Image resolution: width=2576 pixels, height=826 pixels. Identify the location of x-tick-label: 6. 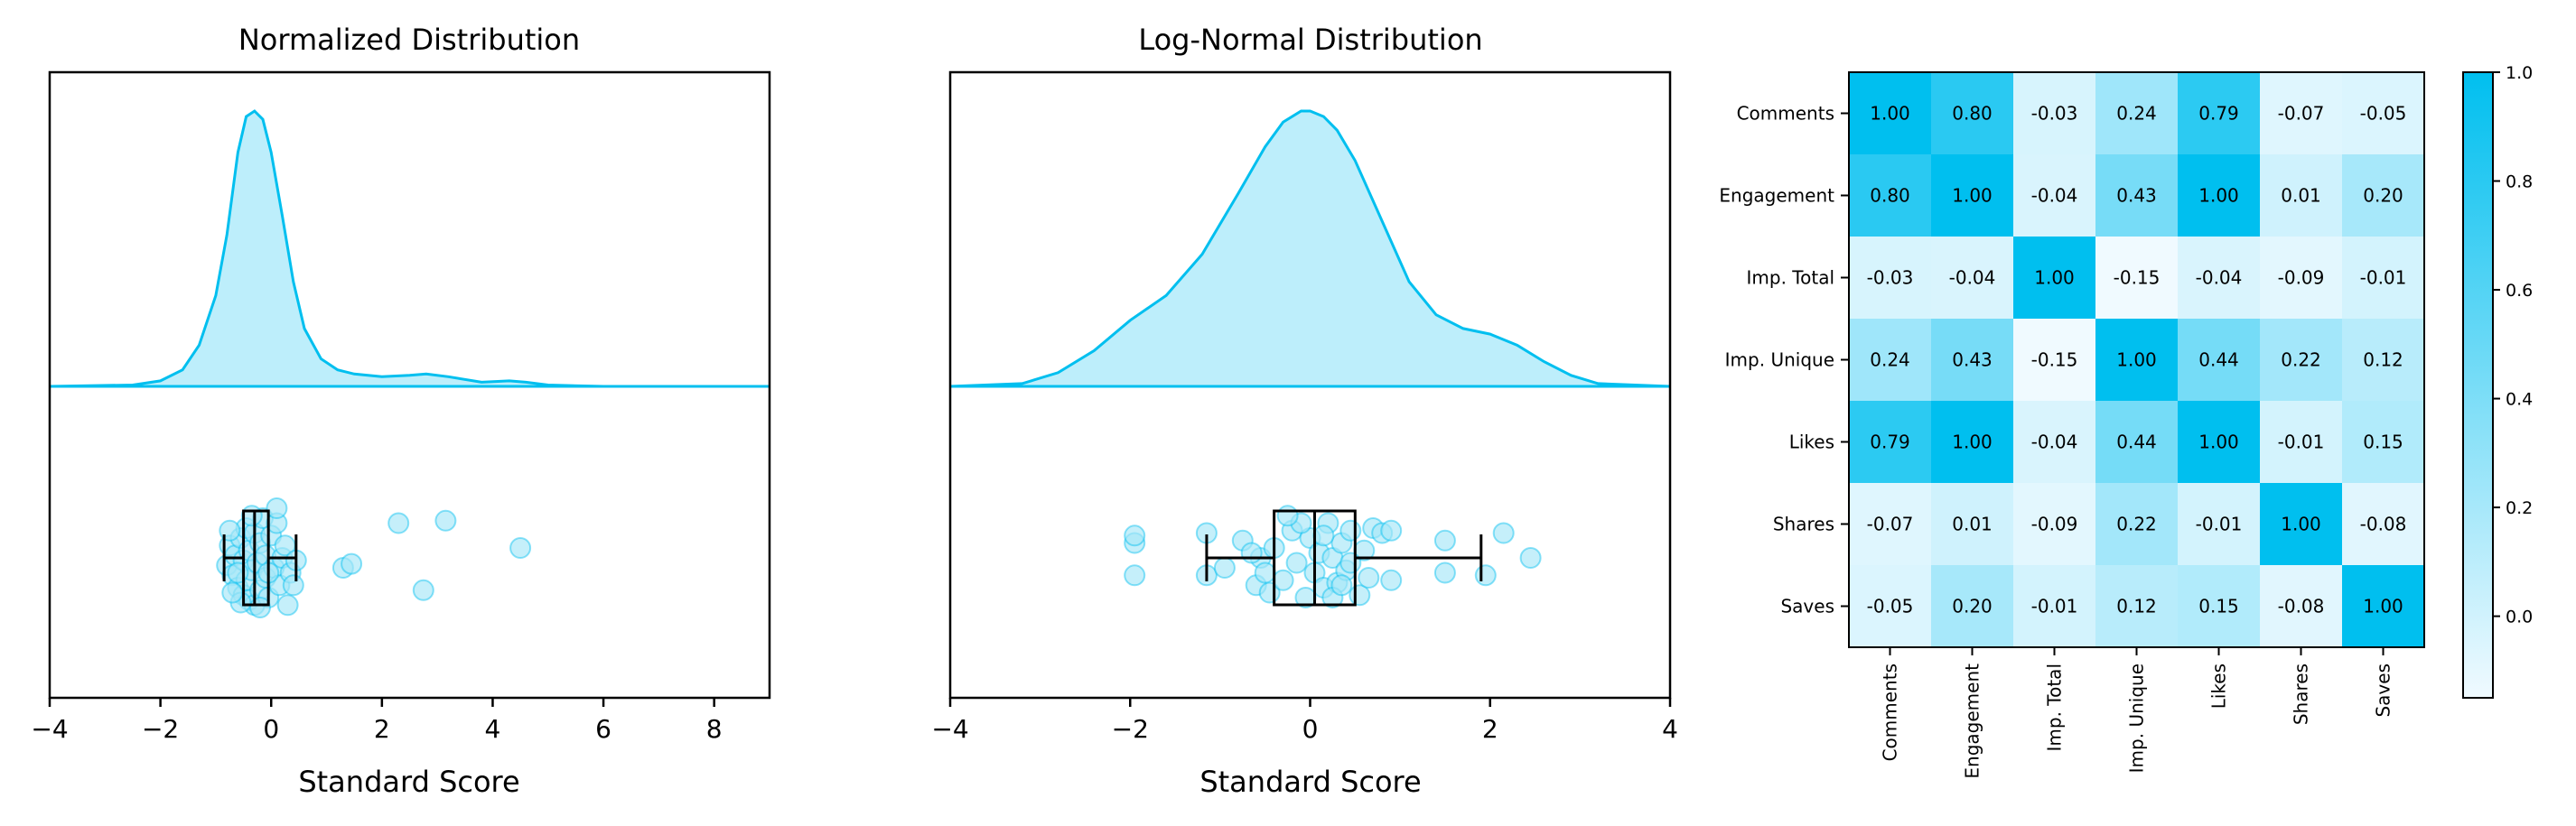
(603, 729).